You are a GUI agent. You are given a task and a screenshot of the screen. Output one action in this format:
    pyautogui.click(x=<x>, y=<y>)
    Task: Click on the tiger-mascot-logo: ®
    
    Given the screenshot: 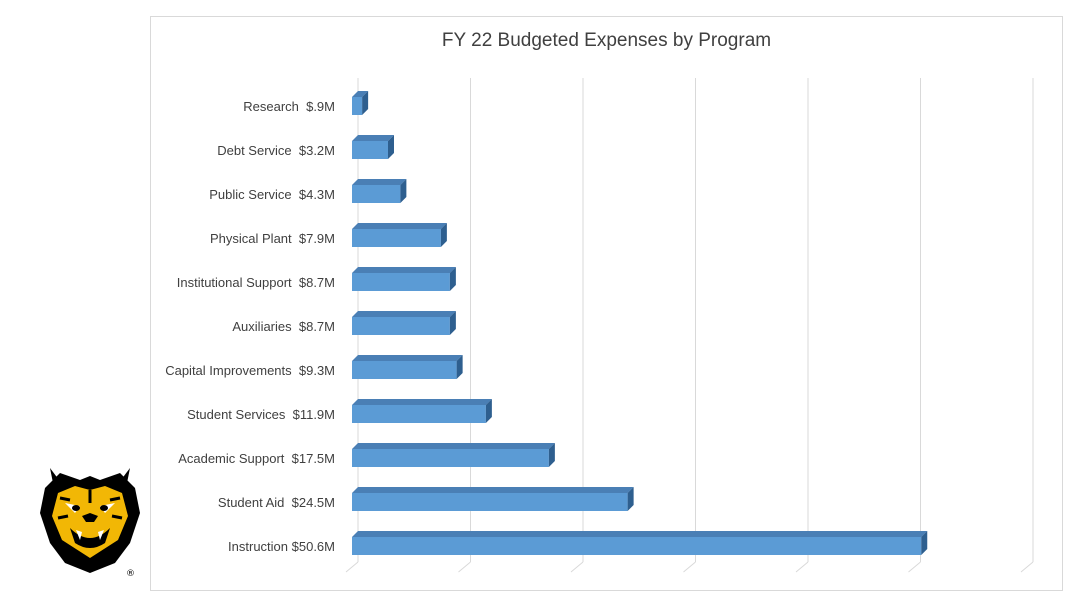 What is the action you would take?
    pyautogui.click(x=90, y=523)
    